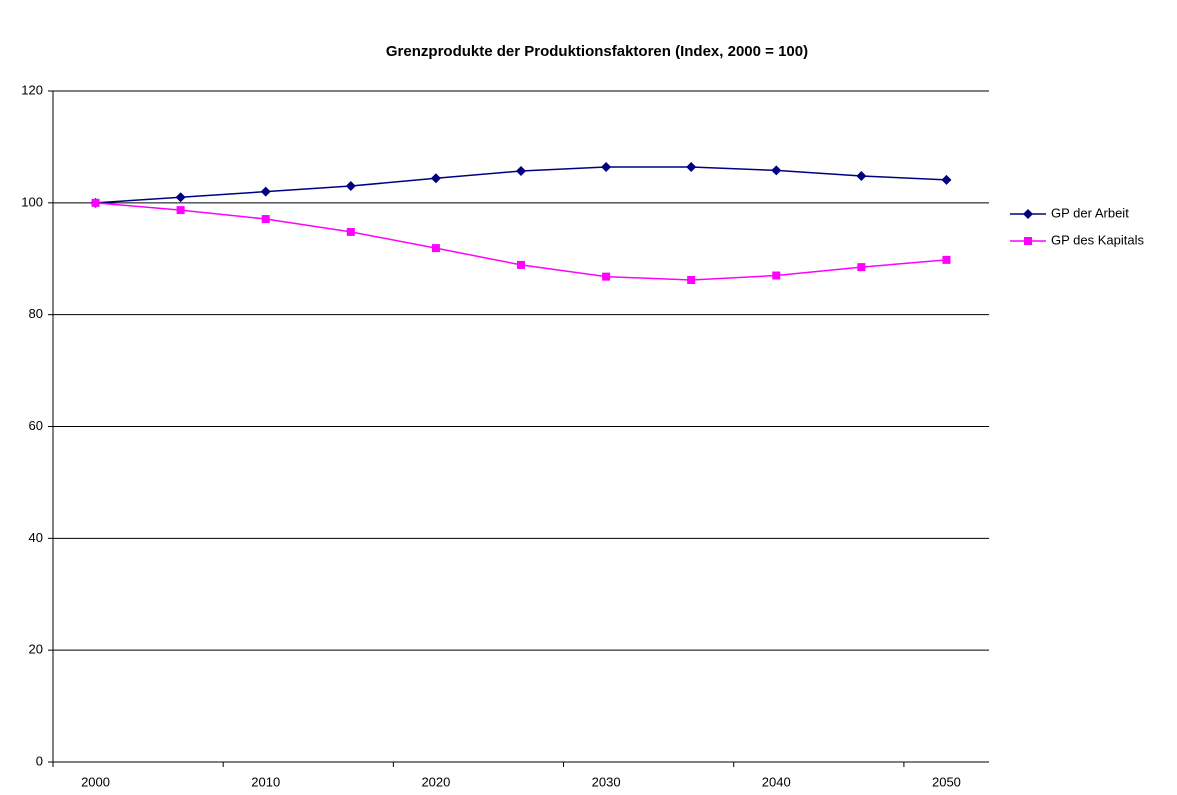 This screenshot has height=795, width=1177. Describe the element at coordinates (435, 781) in the screenshot. I see `x-tick-label: 2020` at that location.